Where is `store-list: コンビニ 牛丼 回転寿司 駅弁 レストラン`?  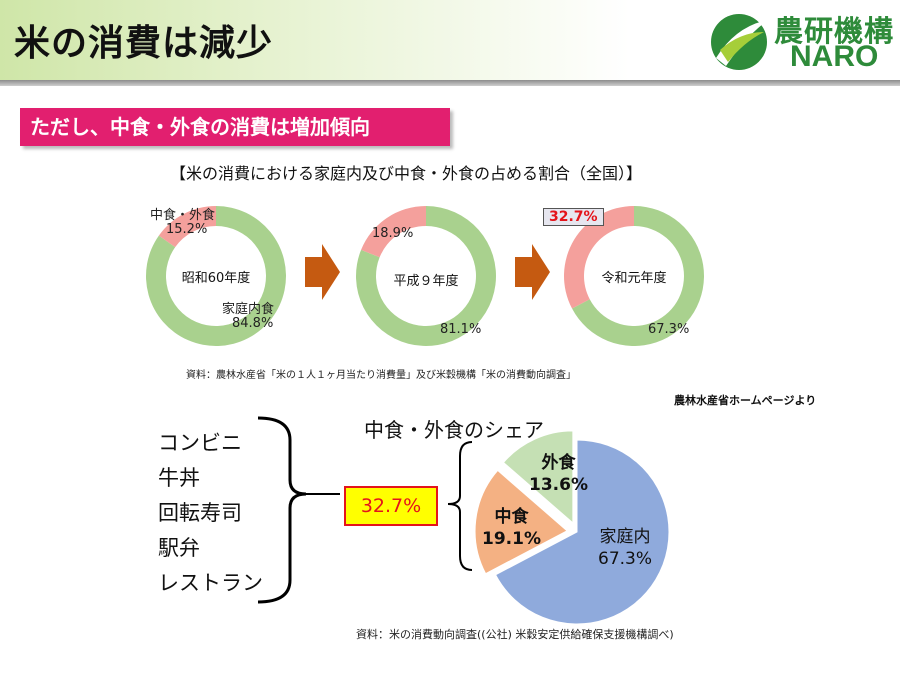
store-list: コンビニ 牛丼 回転寿司 駅弁 レストラン is located at coordinates (210, 513).